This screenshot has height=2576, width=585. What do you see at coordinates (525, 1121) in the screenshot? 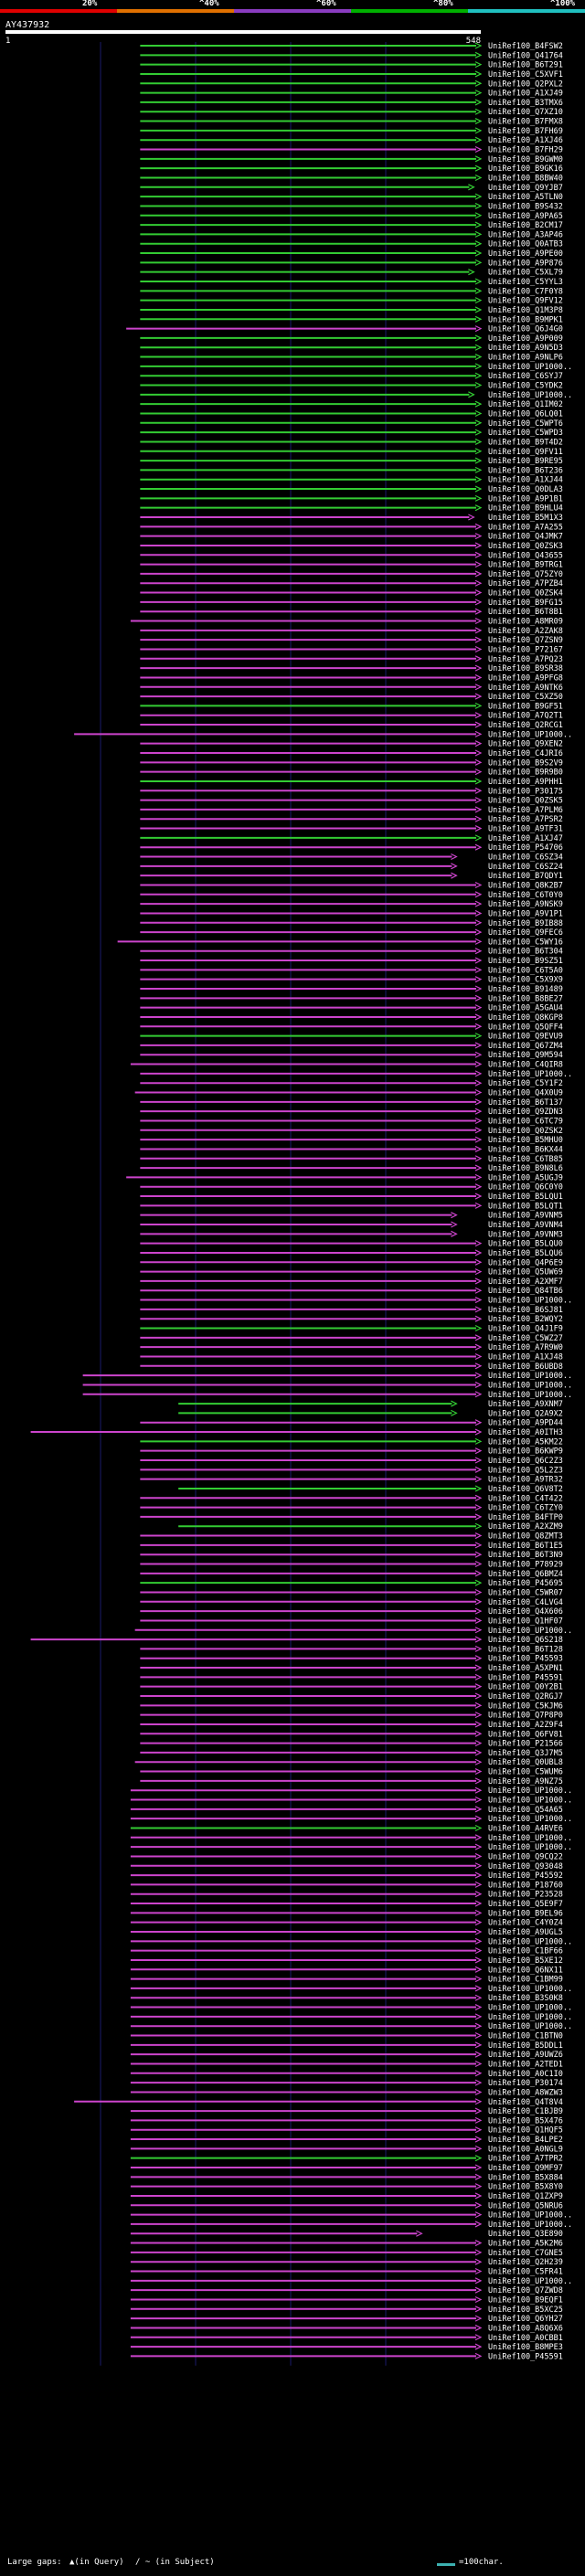
I see `hit-label: UniRef100_C6TC79` at bounding box center [525, 1121].